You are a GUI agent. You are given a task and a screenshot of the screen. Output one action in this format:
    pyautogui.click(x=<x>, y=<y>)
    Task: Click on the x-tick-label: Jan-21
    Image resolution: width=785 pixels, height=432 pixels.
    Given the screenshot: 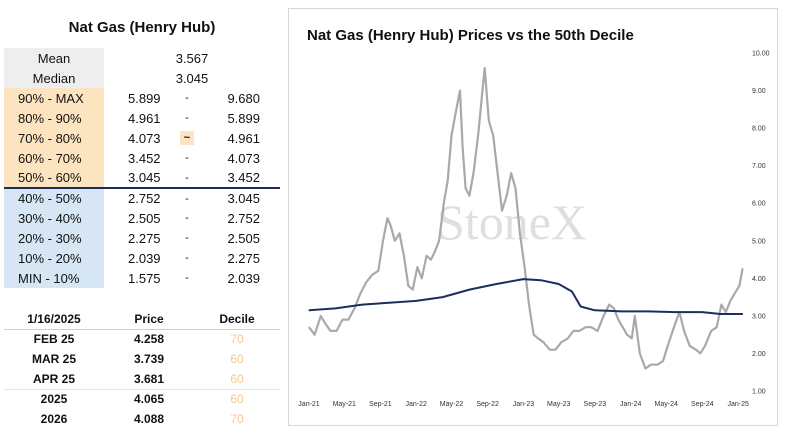 What is the action you would take?
    pyautogui.click(x=309, y=404)
    